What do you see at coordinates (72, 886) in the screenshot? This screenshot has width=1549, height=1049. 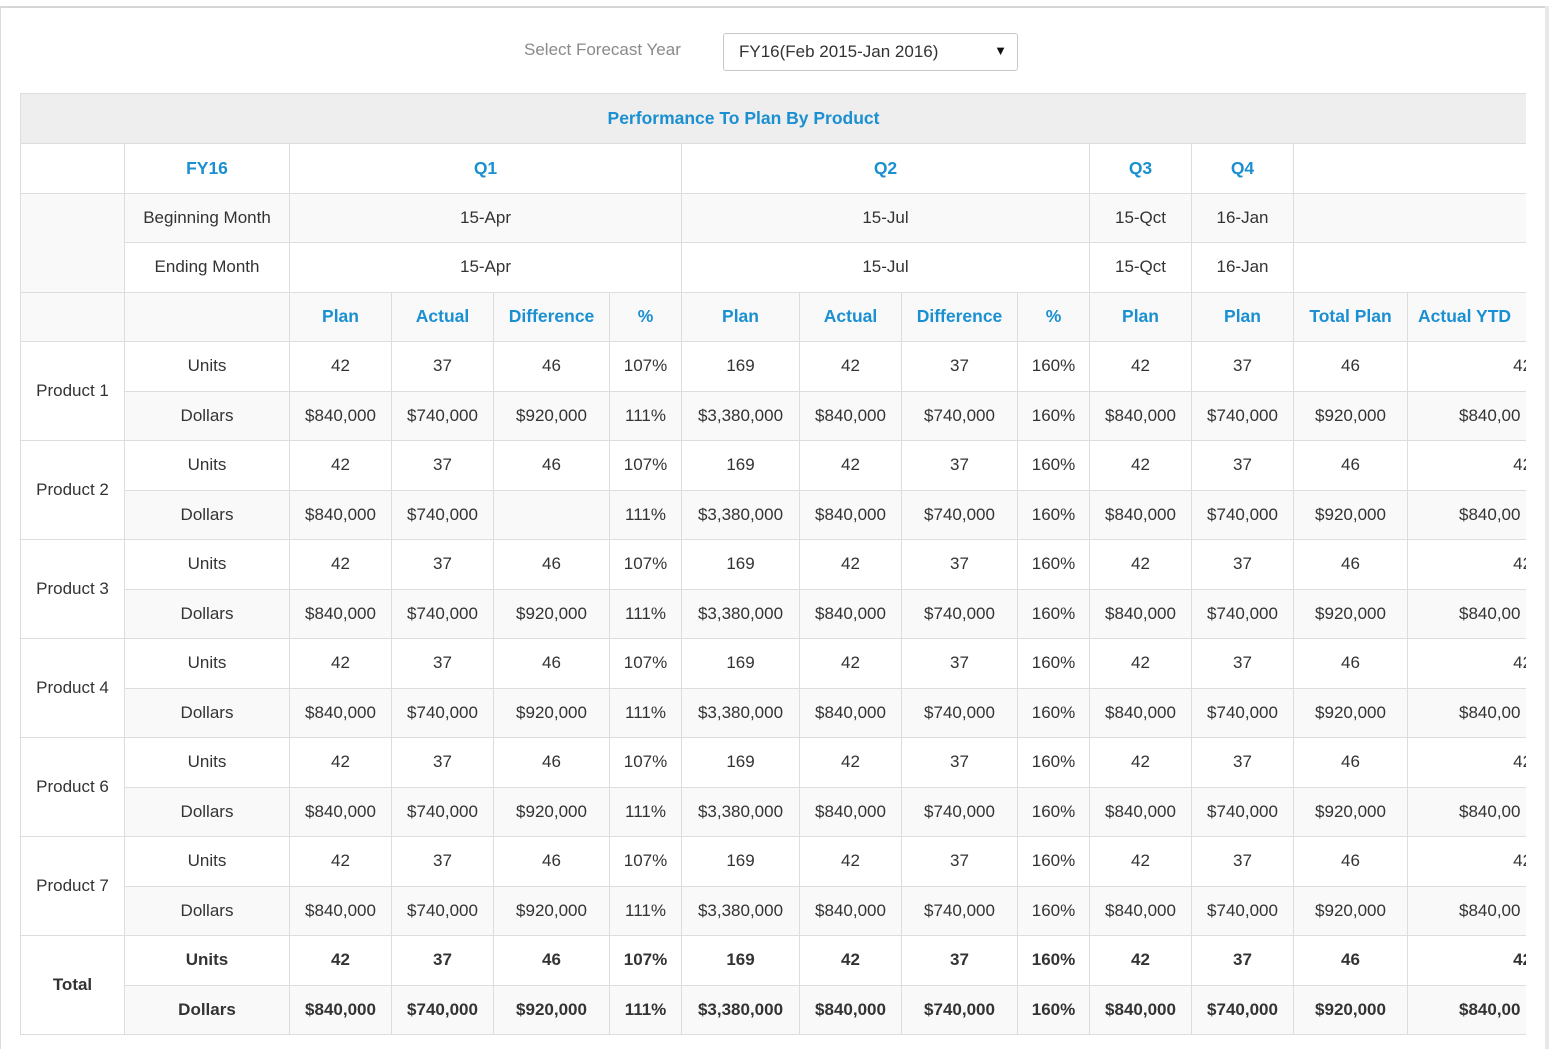 I see `product-name: Product 7` at bounding box center [72, 886].